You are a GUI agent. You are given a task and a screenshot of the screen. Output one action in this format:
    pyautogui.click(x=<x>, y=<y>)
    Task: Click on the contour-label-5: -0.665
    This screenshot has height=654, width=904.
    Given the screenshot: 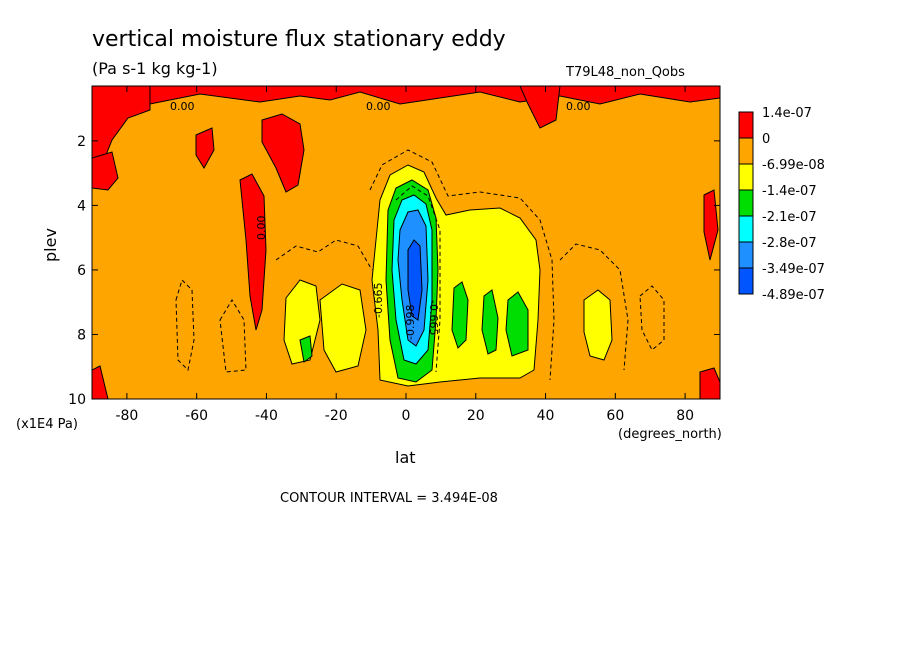 What is the action you would take?
    pyautogui.click(x=378, y=300)
    